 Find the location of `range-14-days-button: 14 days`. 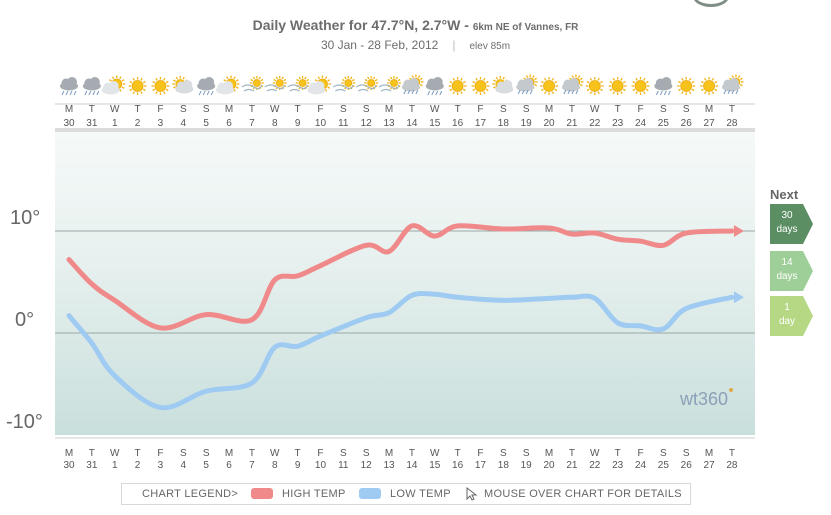

range-14-days-button: 14 days is located at coordinates (791, 271).